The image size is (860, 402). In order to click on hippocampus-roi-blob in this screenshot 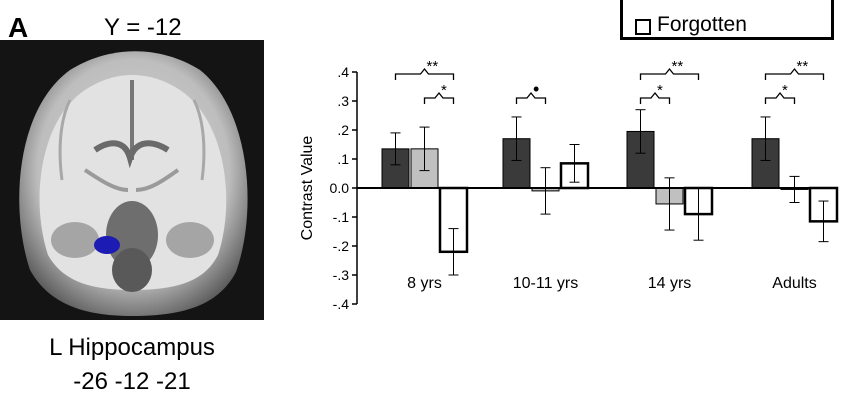, I will do `click(107, 245)`.